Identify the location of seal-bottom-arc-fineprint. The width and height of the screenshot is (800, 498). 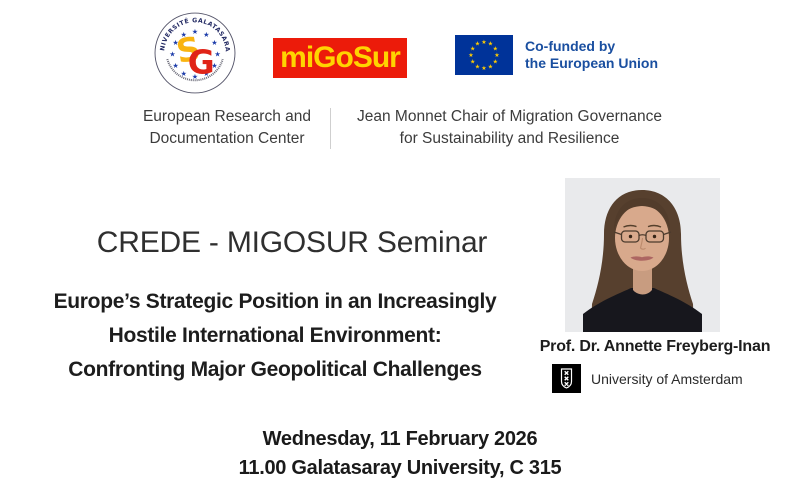
(195, 70).